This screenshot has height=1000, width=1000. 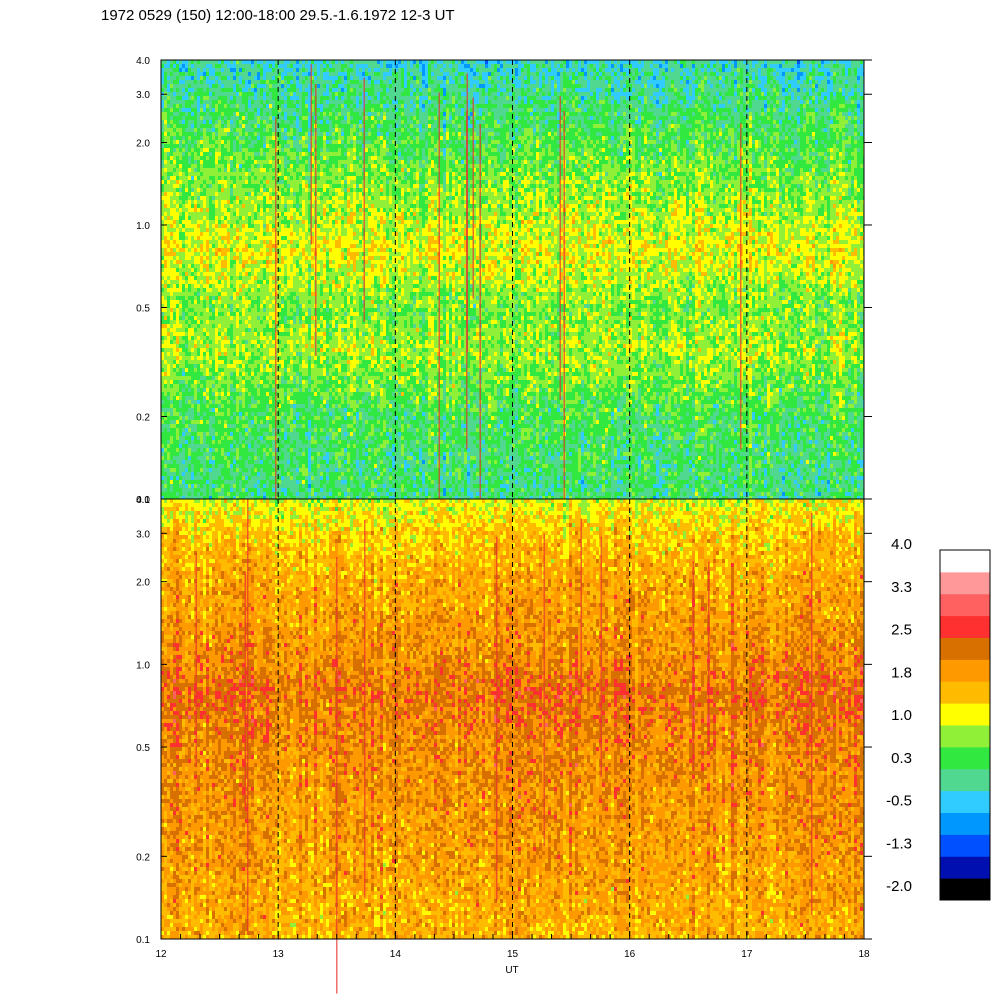 What do you see at coordinates (901, 544) in the screenshot?
I see `colorbar-tick-label: 4.0` at bounding box center [901, 544].